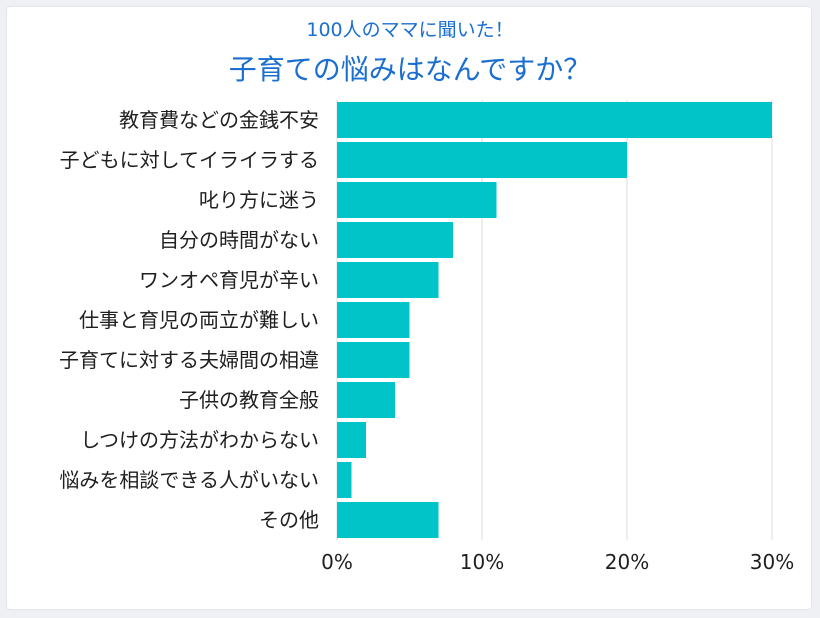 Image resolution: width=820 pixels, height=618 pixels. What do you see at coordinates (337, 562) in the screenshot?
I see `x-tick-label: 0%` at bounding box center [337, 562].